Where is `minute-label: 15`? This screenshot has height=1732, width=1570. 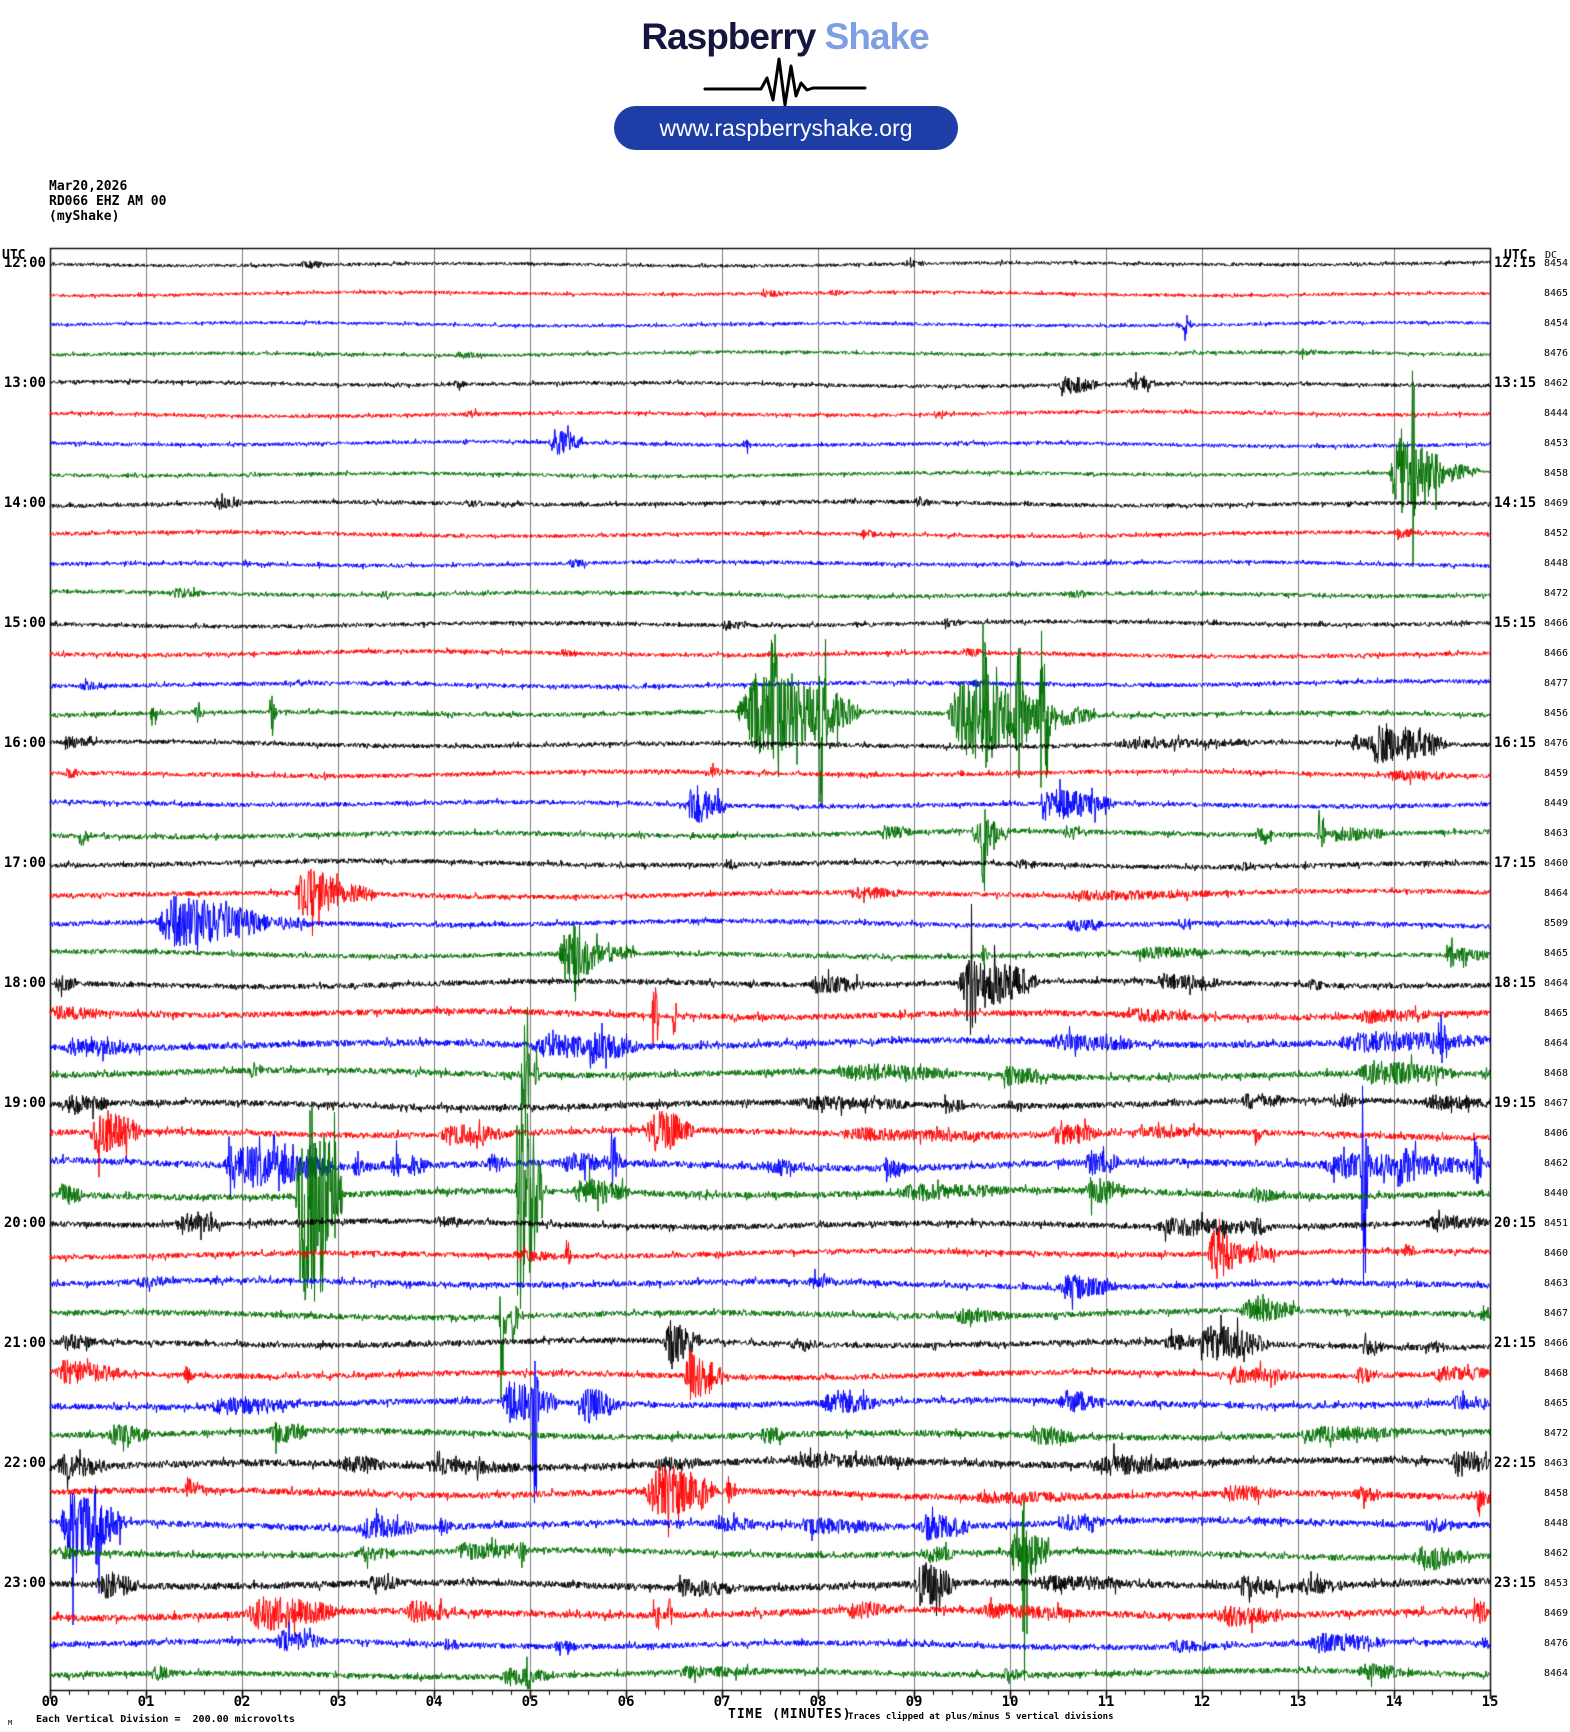 minute-label: 15 is located at coordinates (1490, 1702).